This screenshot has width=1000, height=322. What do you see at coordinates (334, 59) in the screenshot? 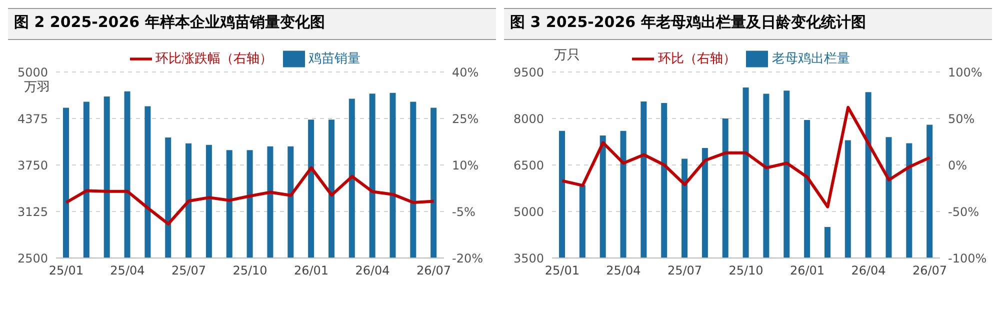
I see `legend-label: 鸡苗销量` at bounding box center [334, 59].